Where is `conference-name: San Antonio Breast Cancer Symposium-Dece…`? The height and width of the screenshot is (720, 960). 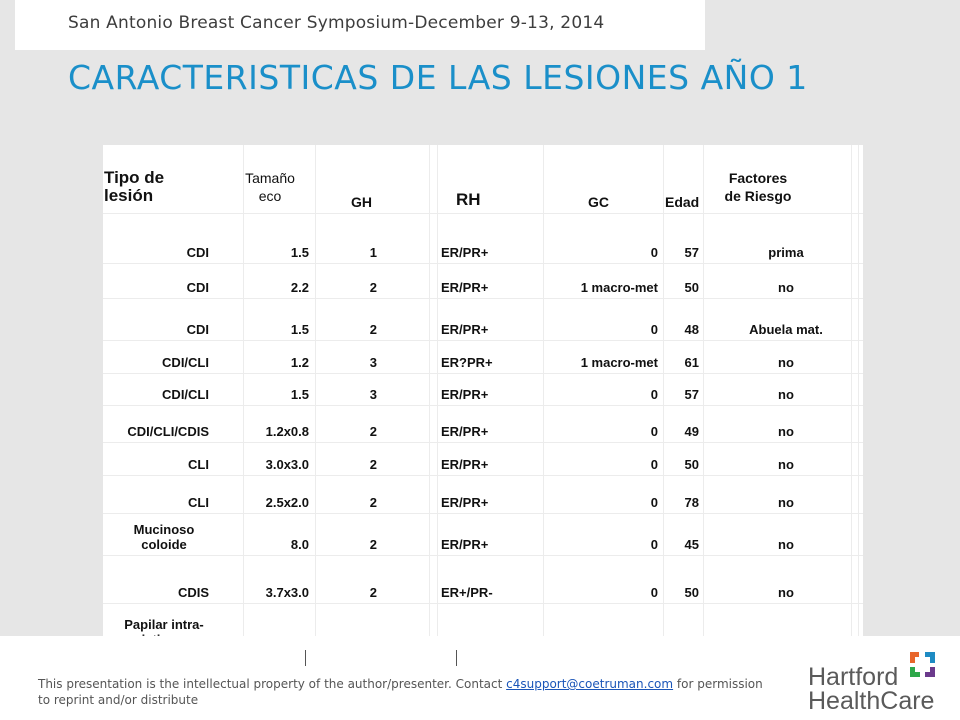 conference-name: San Antonio Breast Cancer Symposium-Dece… is located at coordinates (336, 23).